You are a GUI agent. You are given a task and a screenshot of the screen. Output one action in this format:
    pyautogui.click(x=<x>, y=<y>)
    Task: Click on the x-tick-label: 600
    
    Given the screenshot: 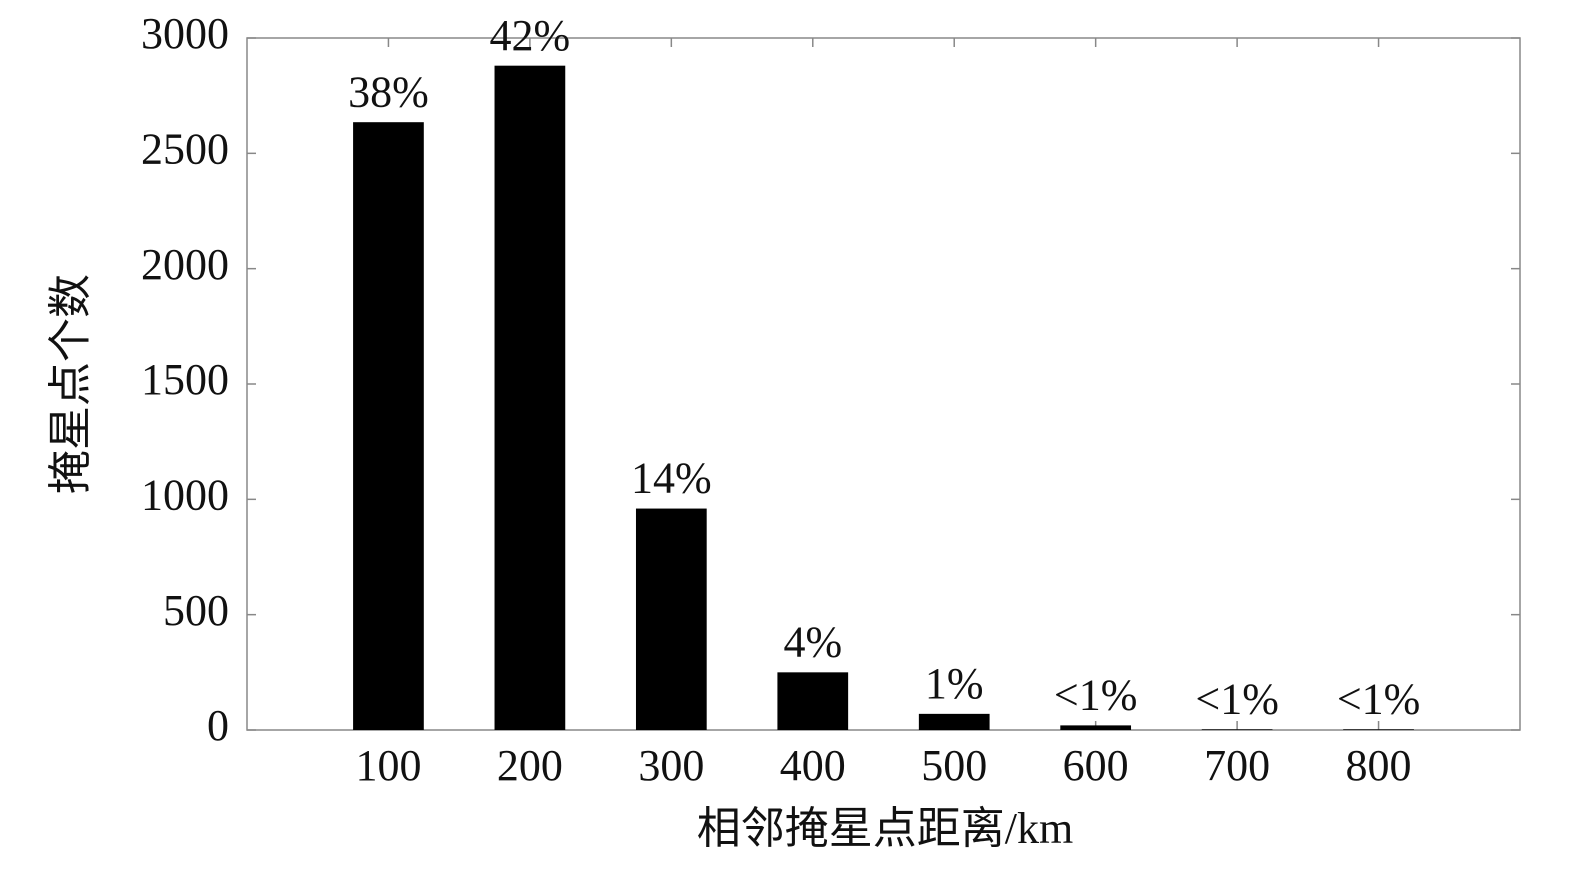 What is the action you would take?
    pyautogui.click(x=1096, y=765)
    